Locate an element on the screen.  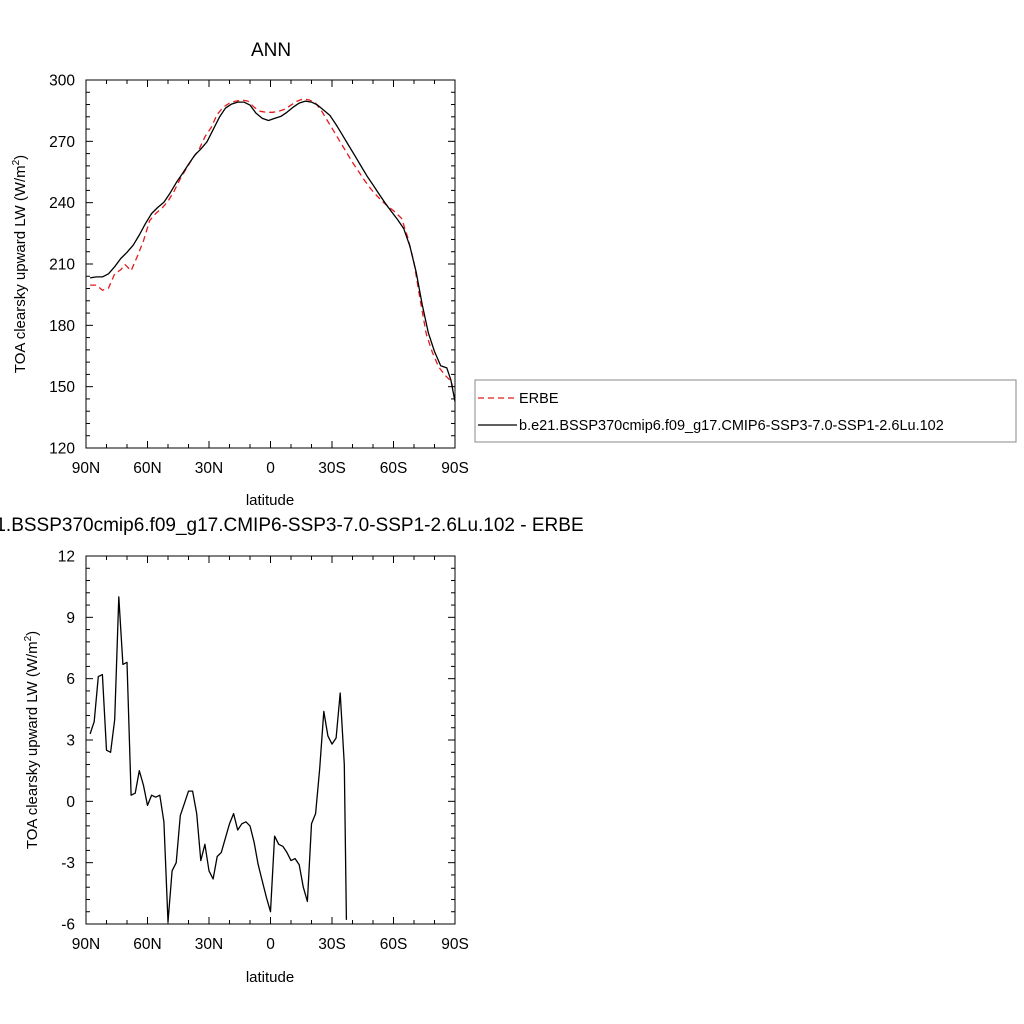
top-y-tick-label: 270 is located at coordinates (62, 142).